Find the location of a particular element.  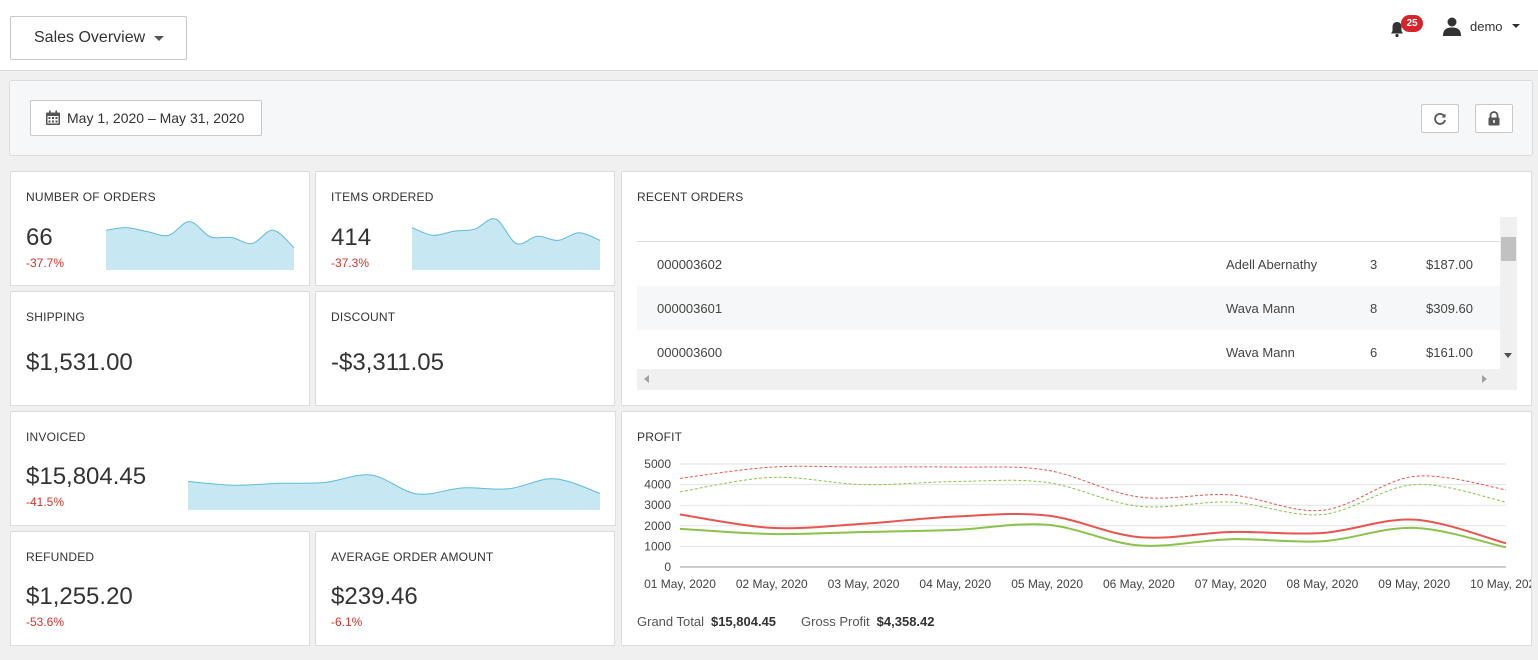

card-title: RECENT ORDERS is located at coordinates (690, 197).